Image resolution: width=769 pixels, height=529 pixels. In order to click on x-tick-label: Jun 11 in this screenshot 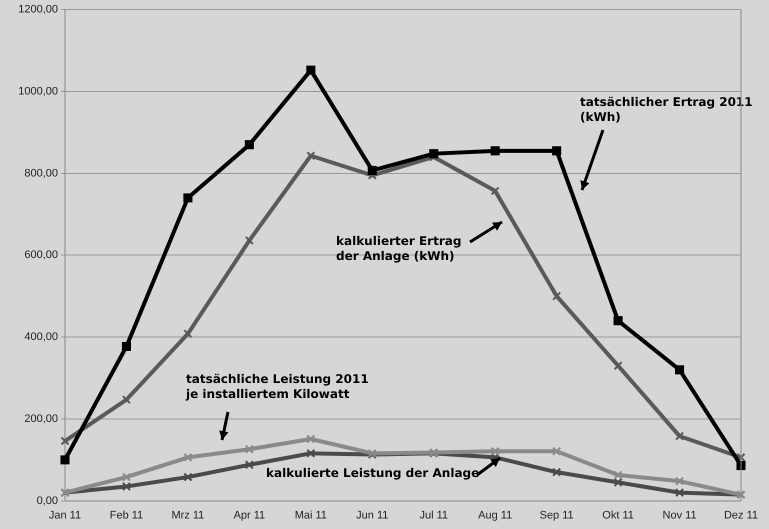, I will do `click(372, 515)`.